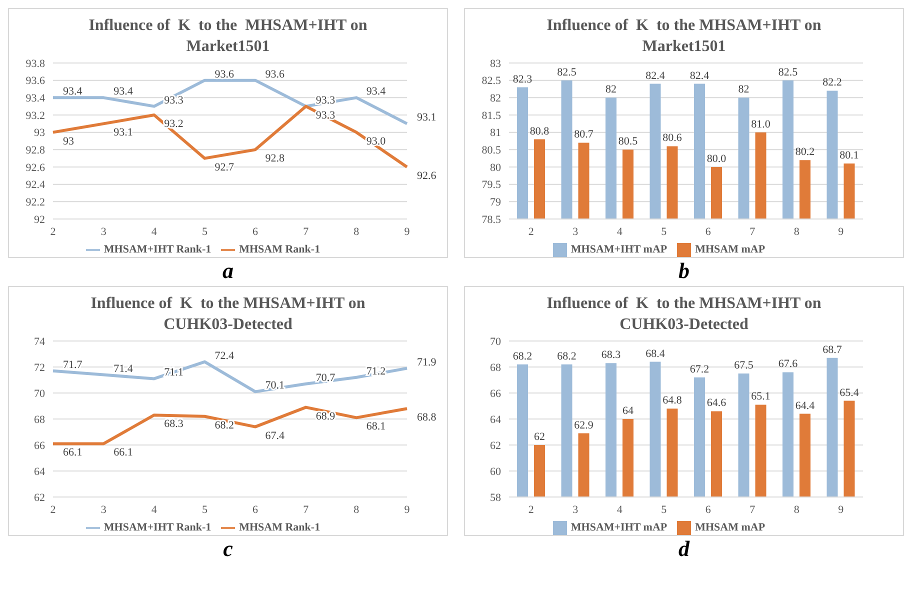 The image size is (908, 600). I want to click on data-label: 82, so click(611, 90).